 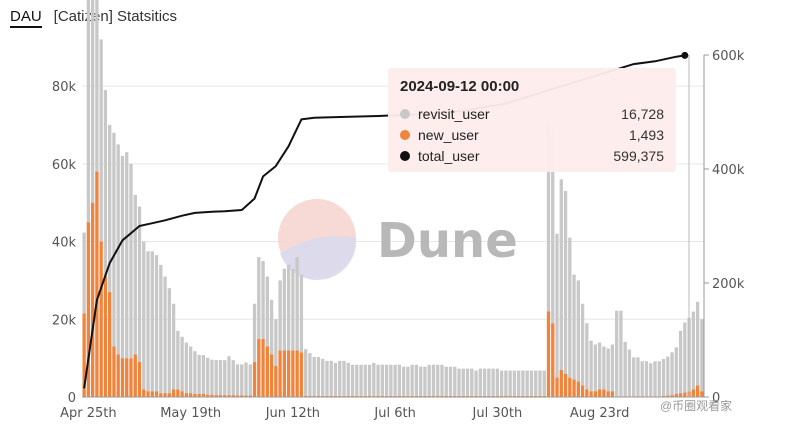 What do you see at coordinates (728, 284) in the screenshot?
I see `y-right-tick-label: 200k` at bounding box center [728, 284].